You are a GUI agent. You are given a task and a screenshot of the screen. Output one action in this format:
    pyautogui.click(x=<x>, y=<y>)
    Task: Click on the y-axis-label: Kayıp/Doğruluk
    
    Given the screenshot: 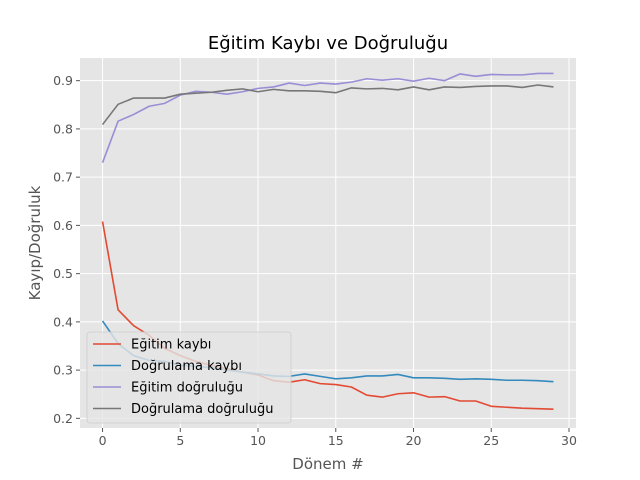 What is the action you would take?
    pyautogui.click(x=35, y=242)
    